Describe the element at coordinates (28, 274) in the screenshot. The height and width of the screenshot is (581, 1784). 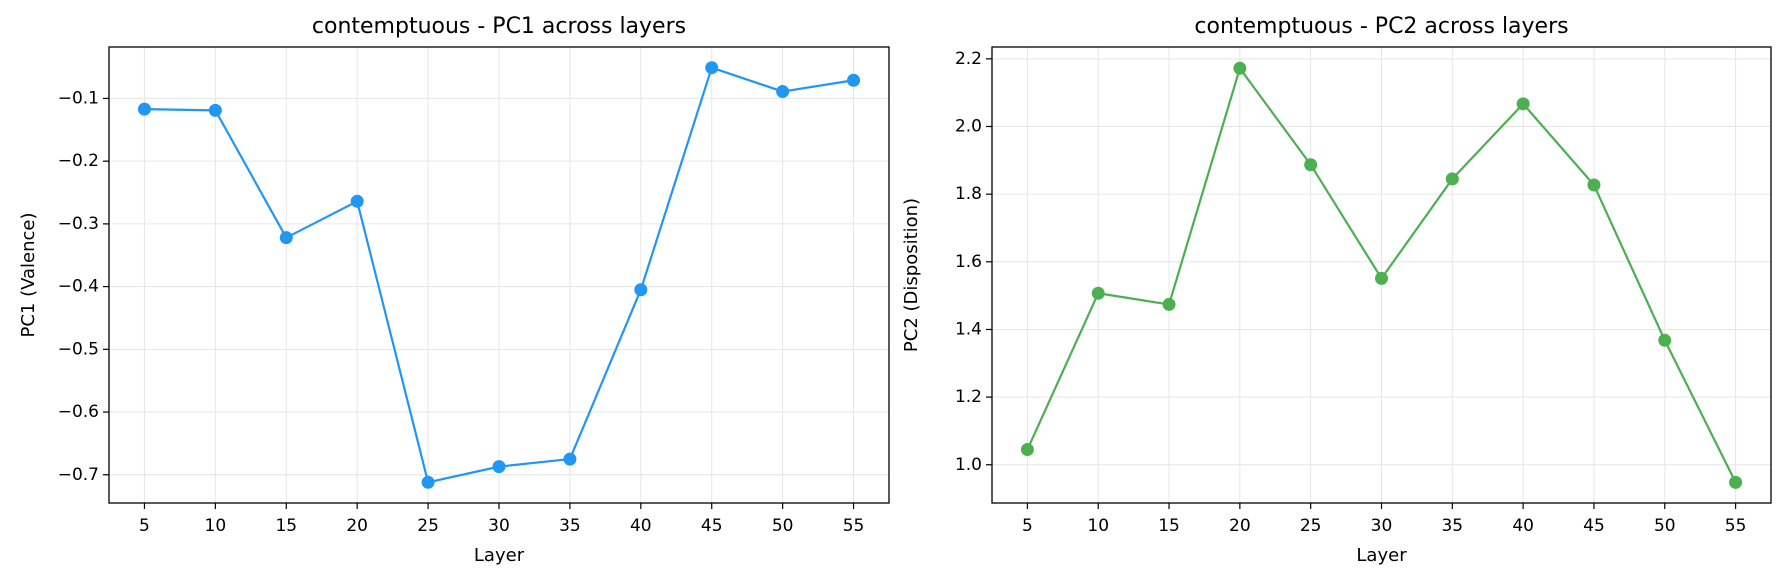
I see `y-axis-label: PC1 (Valence)` at that location.